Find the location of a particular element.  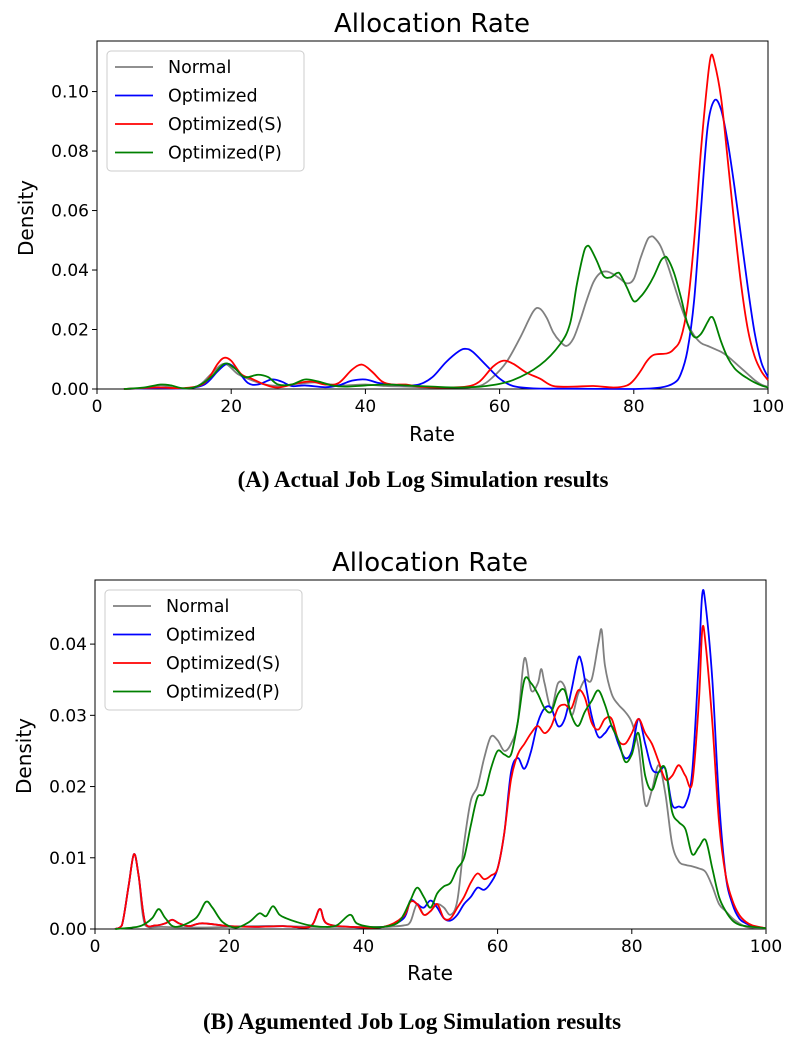

chart-b-x-ticks: 0 20 40 60 80 100 is located at coordinates (436, 943).